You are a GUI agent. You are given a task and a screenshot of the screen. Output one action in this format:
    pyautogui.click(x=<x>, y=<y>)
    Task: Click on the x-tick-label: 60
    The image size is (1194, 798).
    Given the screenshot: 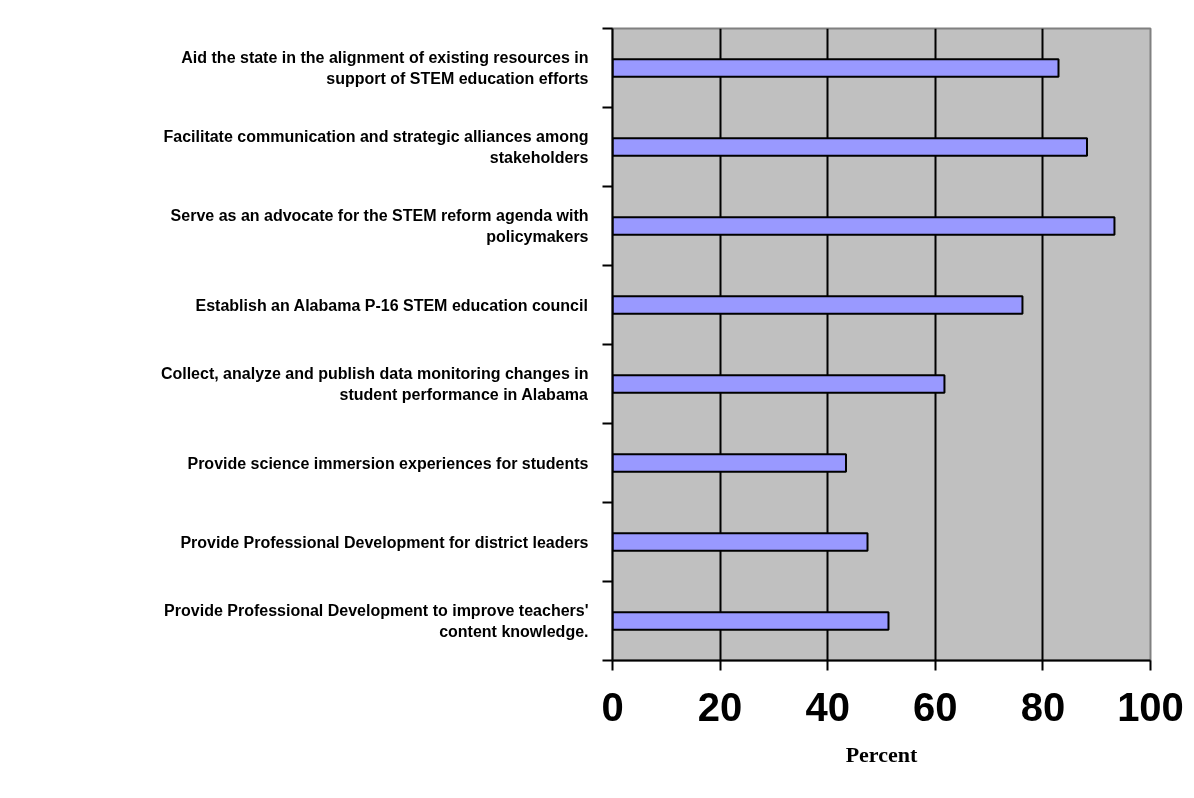 What is the action you would take?
    pyautogui.click(x=935, y=706)
    